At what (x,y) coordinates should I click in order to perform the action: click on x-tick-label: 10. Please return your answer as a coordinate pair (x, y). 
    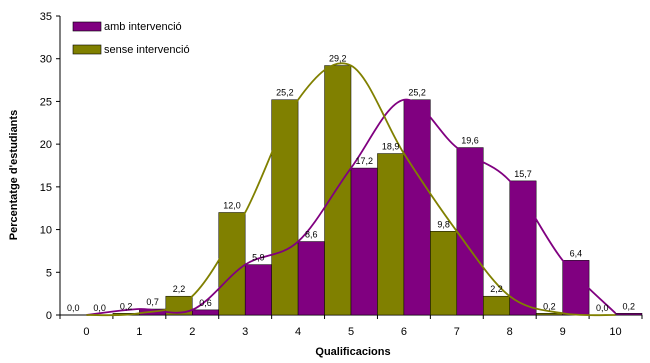
    Looking at the image, I should click on (615, 332).